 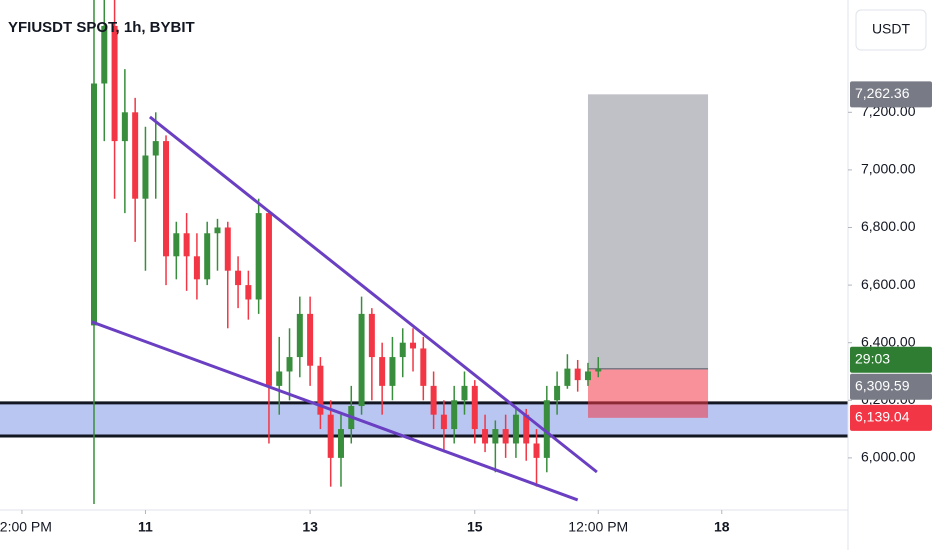 I want to click on stop-price-tag: 6,139.04, so click(x=882, y=417).